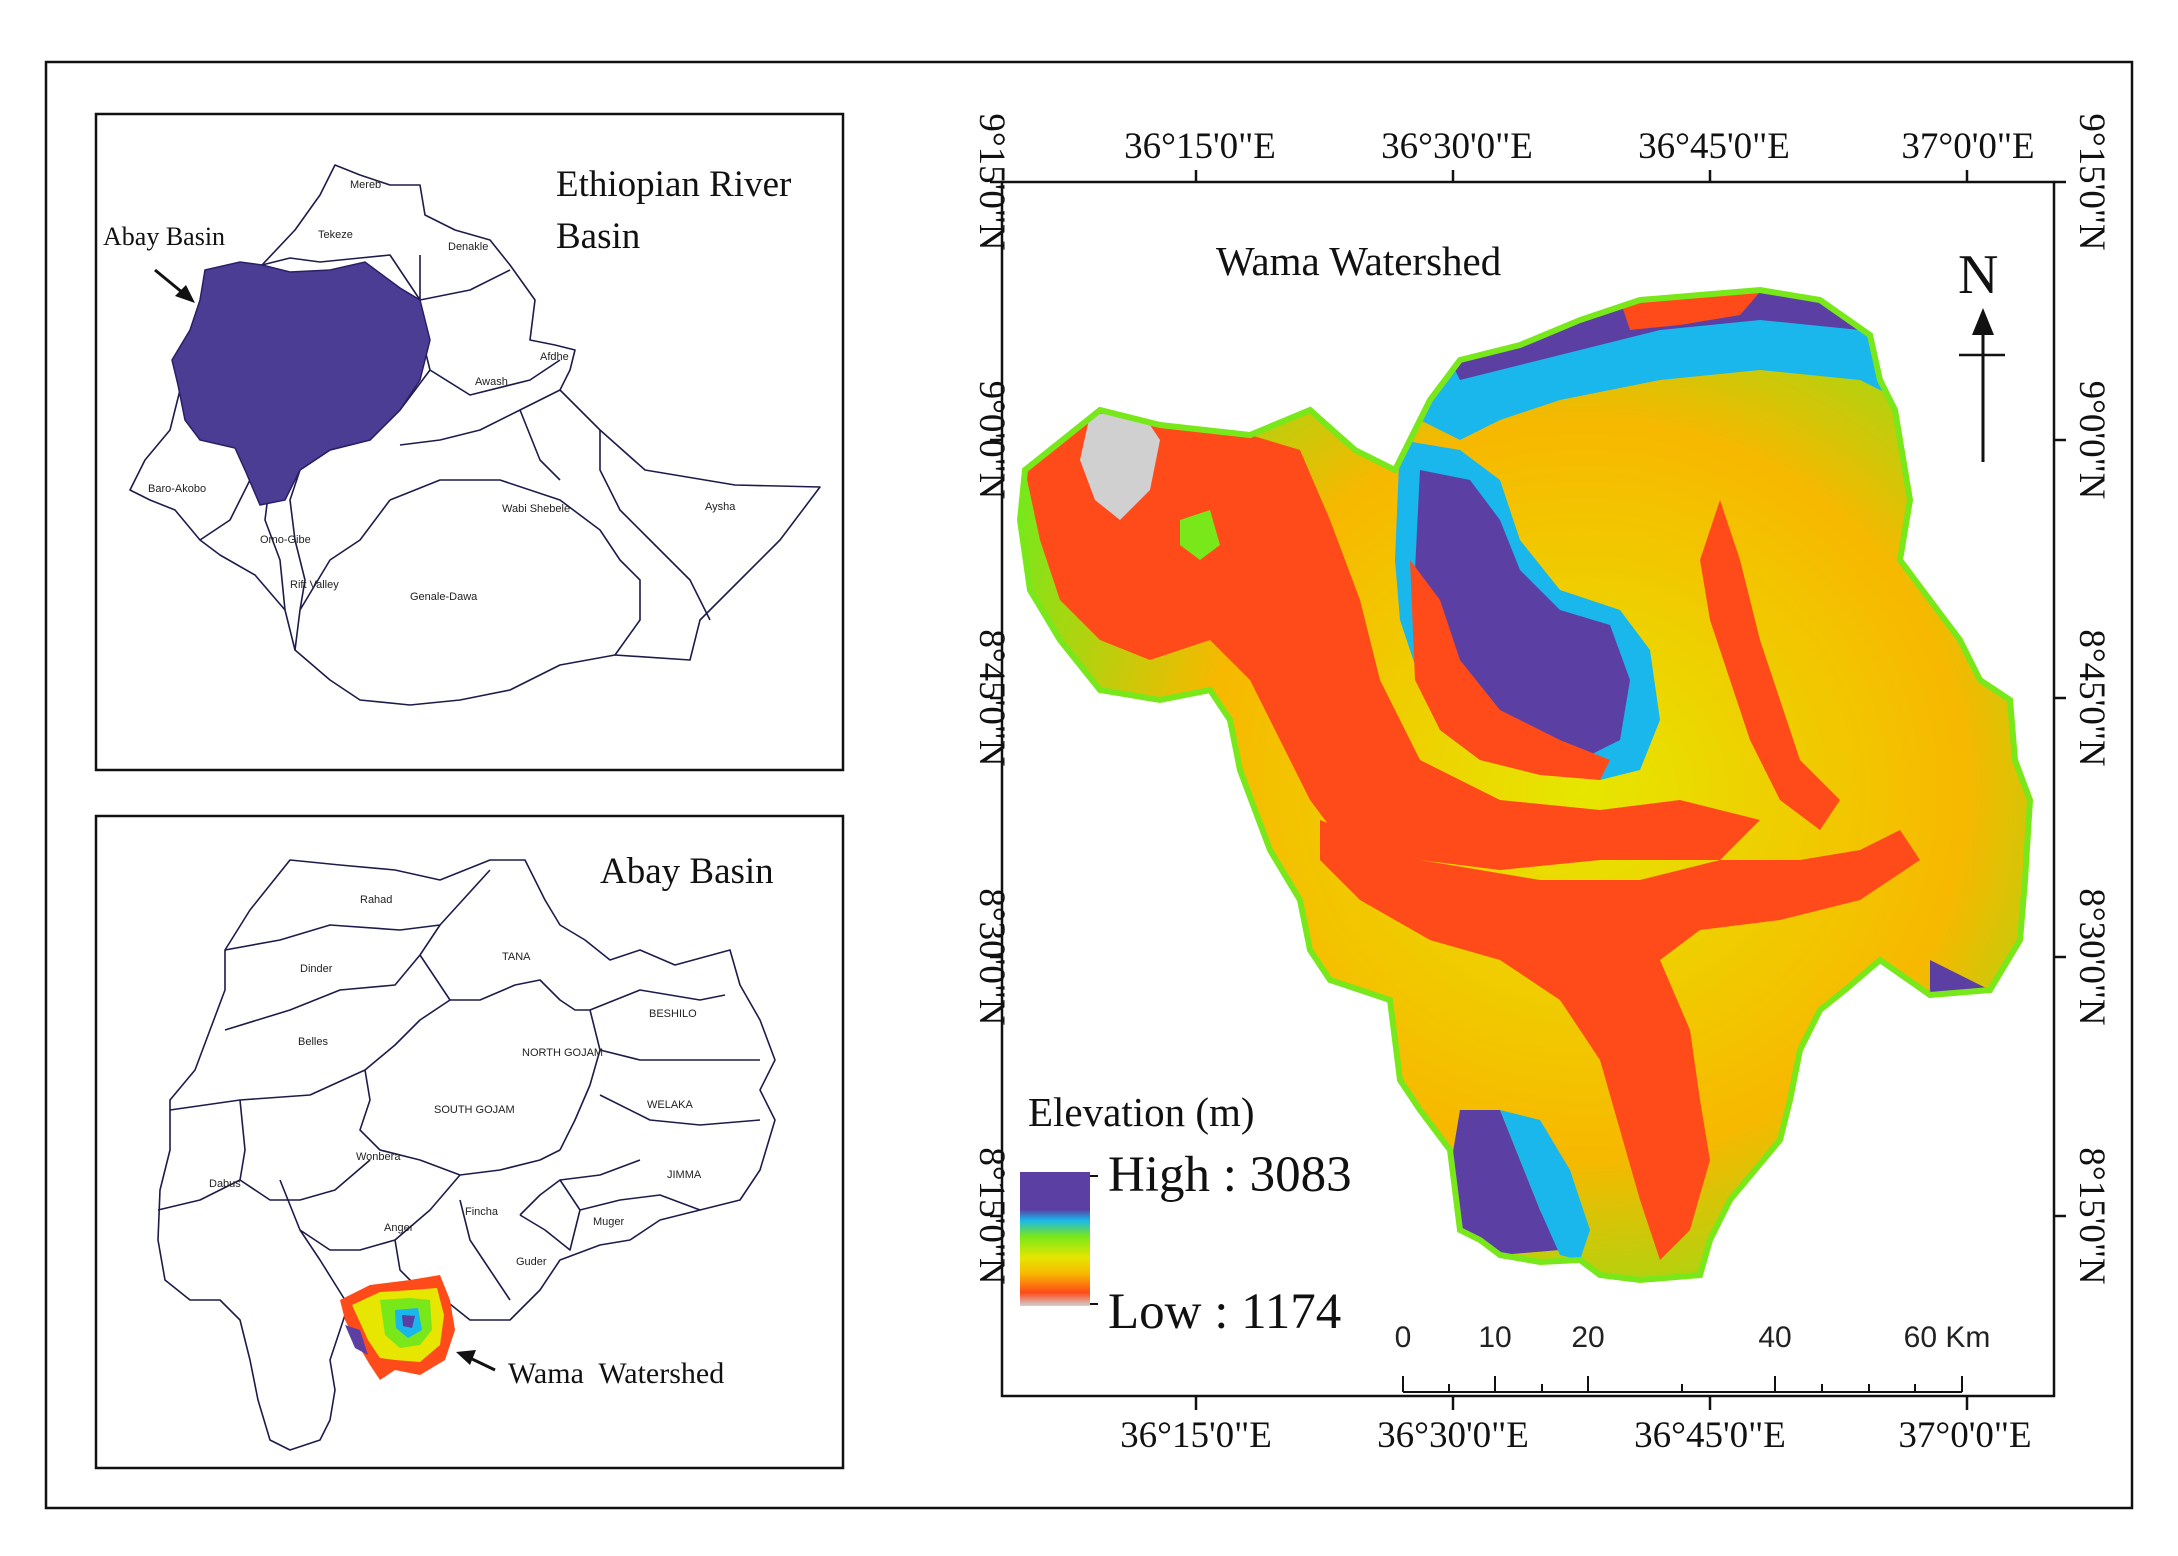 The image size is (2178, 1556). What do you see at coordinates (399, 1228) in the screenshot?
I see `subbasin-label-anger: Anger` at bounding box center [399, 1228].